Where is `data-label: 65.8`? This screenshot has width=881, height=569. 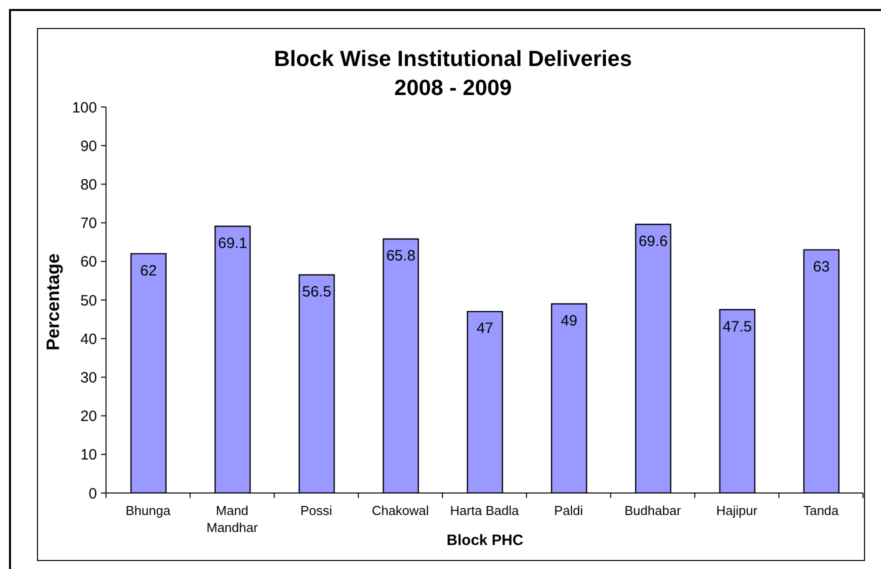 data-label: 65.8 is located at coordinates (401, 256).